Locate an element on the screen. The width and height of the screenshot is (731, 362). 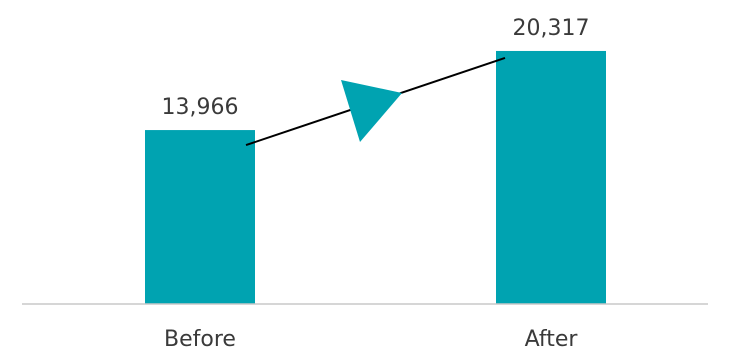
trend-arrow-icon is located at coordinates (371, 111).